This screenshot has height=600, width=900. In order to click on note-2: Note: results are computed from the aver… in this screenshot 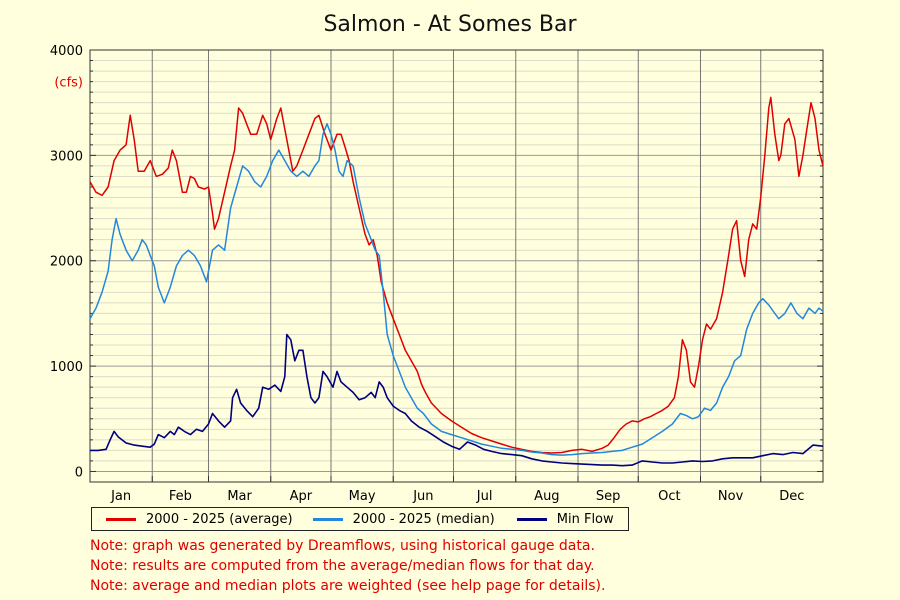, I will do `click(342, 566)`.